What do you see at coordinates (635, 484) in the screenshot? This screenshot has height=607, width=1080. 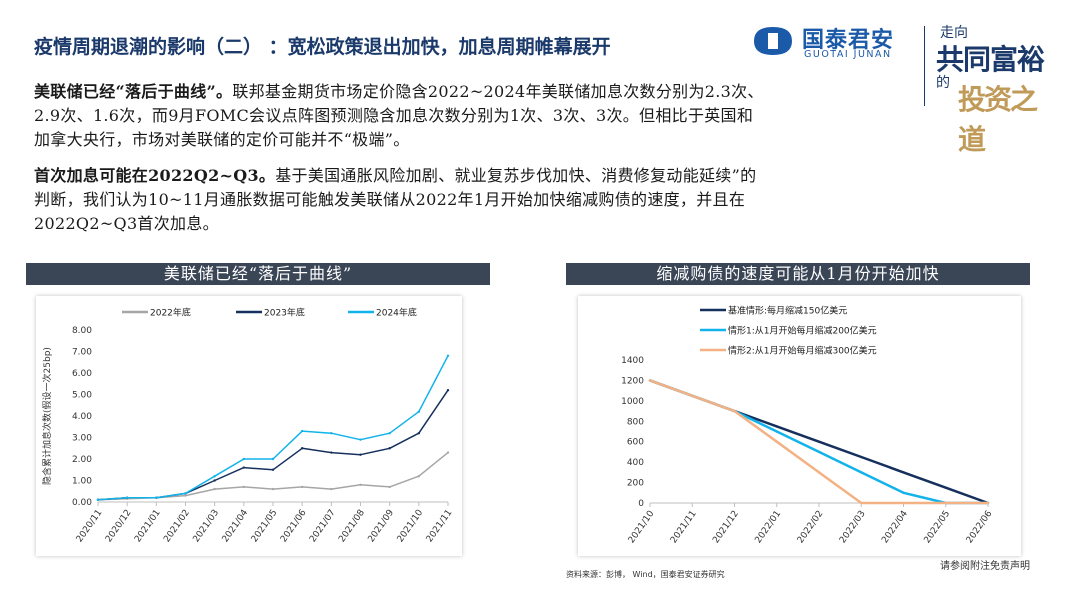 I see `y-tick-label: 200` at bounding box center [635, 484].